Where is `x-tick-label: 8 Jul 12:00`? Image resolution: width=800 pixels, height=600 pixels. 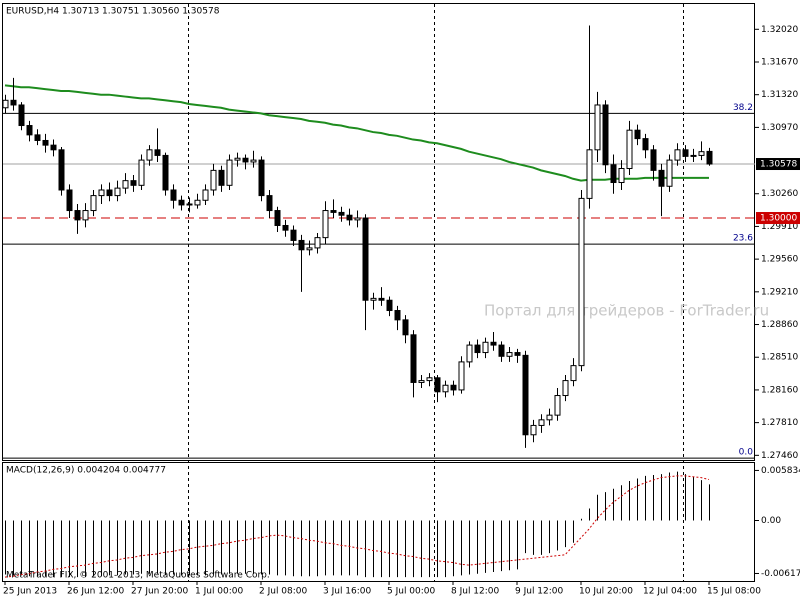 x-tick-label: 8 Jul 12:00 is located at coordinates (475, 592).